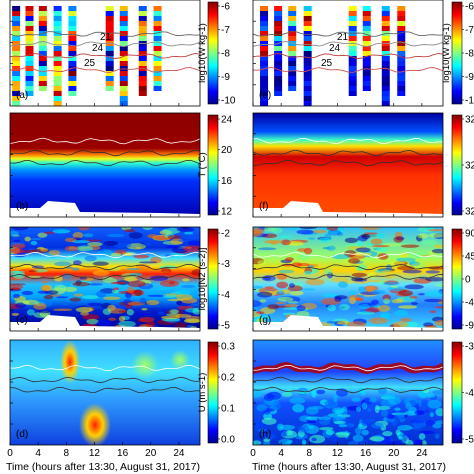 Image resolution: width=474 pixels, height=474 pixels. I want to click on colorbar-tick: 32., so click(469, 120).